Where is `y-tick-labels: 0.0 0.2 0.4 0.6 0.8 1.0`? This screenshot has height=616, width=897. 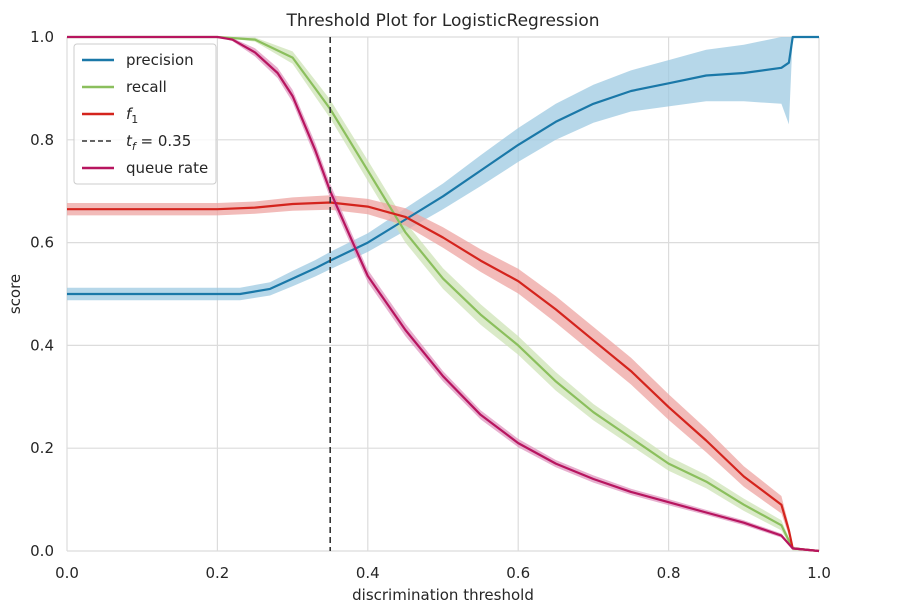 y-tick-labels: 0.0 0.2 0.4 0.6 0.8 1.0 is located at coordinates (42, 294).